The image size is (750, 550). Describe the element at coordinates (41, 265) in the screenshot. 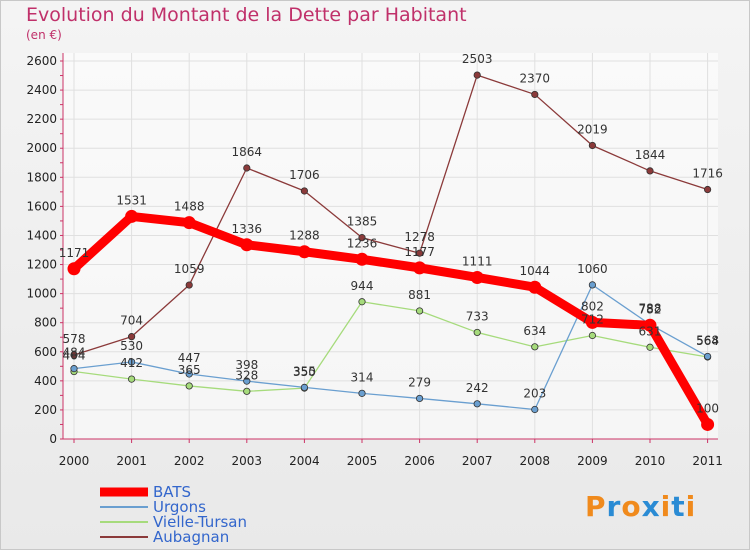

I see `y-tick-label: 1200` at that location.